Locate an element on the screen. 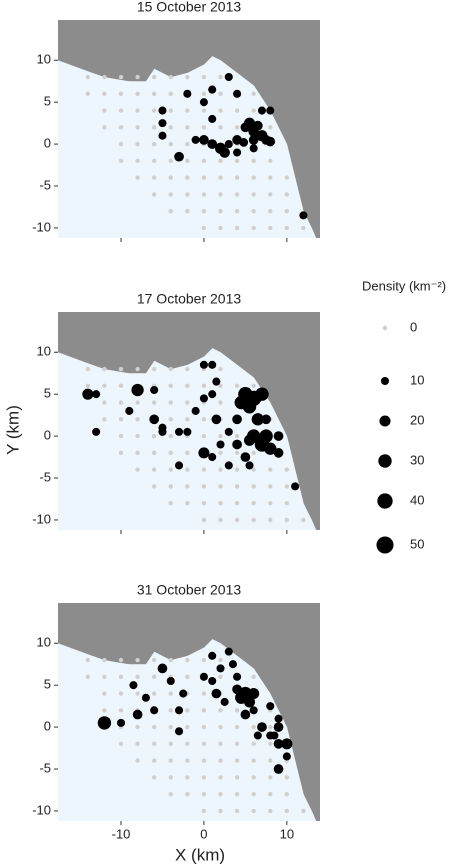 This screenshot has height=867, width=474. legend-label: 0 is located at coordinates (413, 326).